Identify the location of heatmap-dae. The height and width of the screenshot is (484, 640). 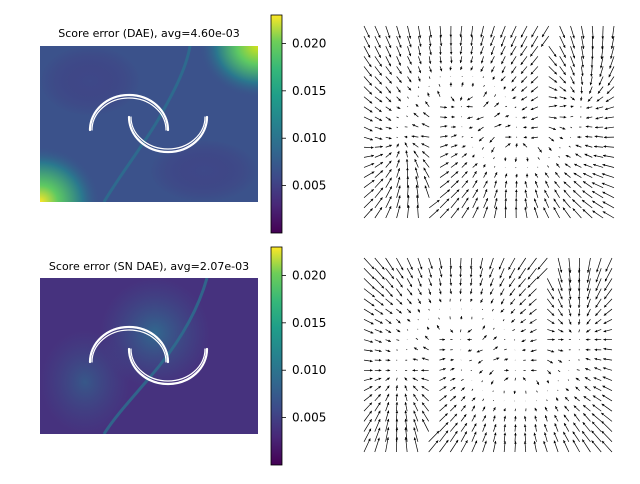
(149, 124).